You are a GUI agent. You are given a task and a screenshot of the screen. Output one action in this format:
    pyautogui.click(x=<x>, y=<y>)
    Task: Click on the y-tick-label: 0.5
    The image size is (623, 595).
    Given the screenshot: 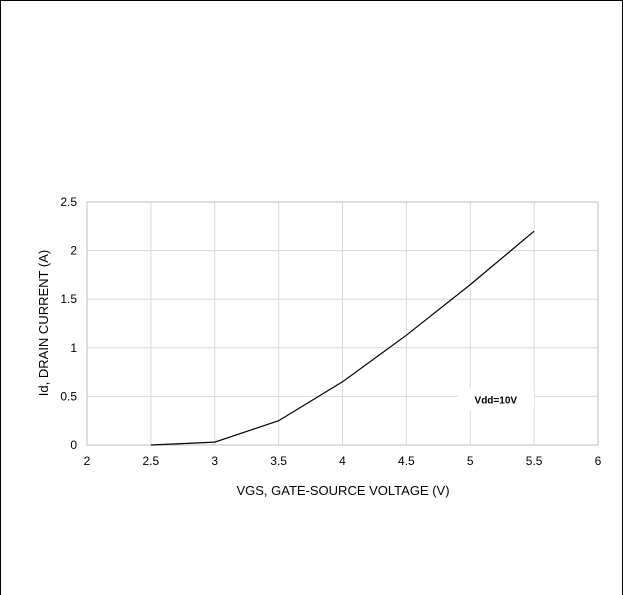 What is the action you would take?
    pyautogui.click(x=68, y=396)
    